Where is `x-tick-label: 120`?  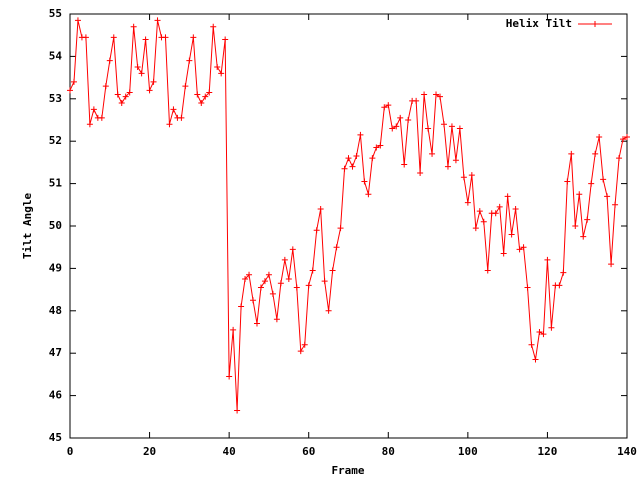 x-tick-label: 120 is located at coordinates (547, 451).